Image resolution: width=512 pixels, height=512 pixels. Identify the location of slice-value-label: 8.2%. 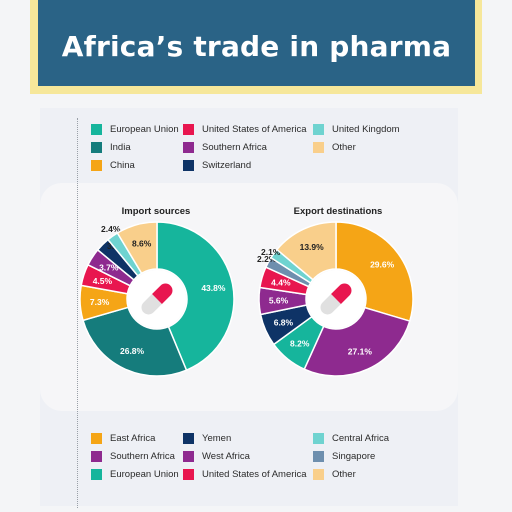
(300, 344).